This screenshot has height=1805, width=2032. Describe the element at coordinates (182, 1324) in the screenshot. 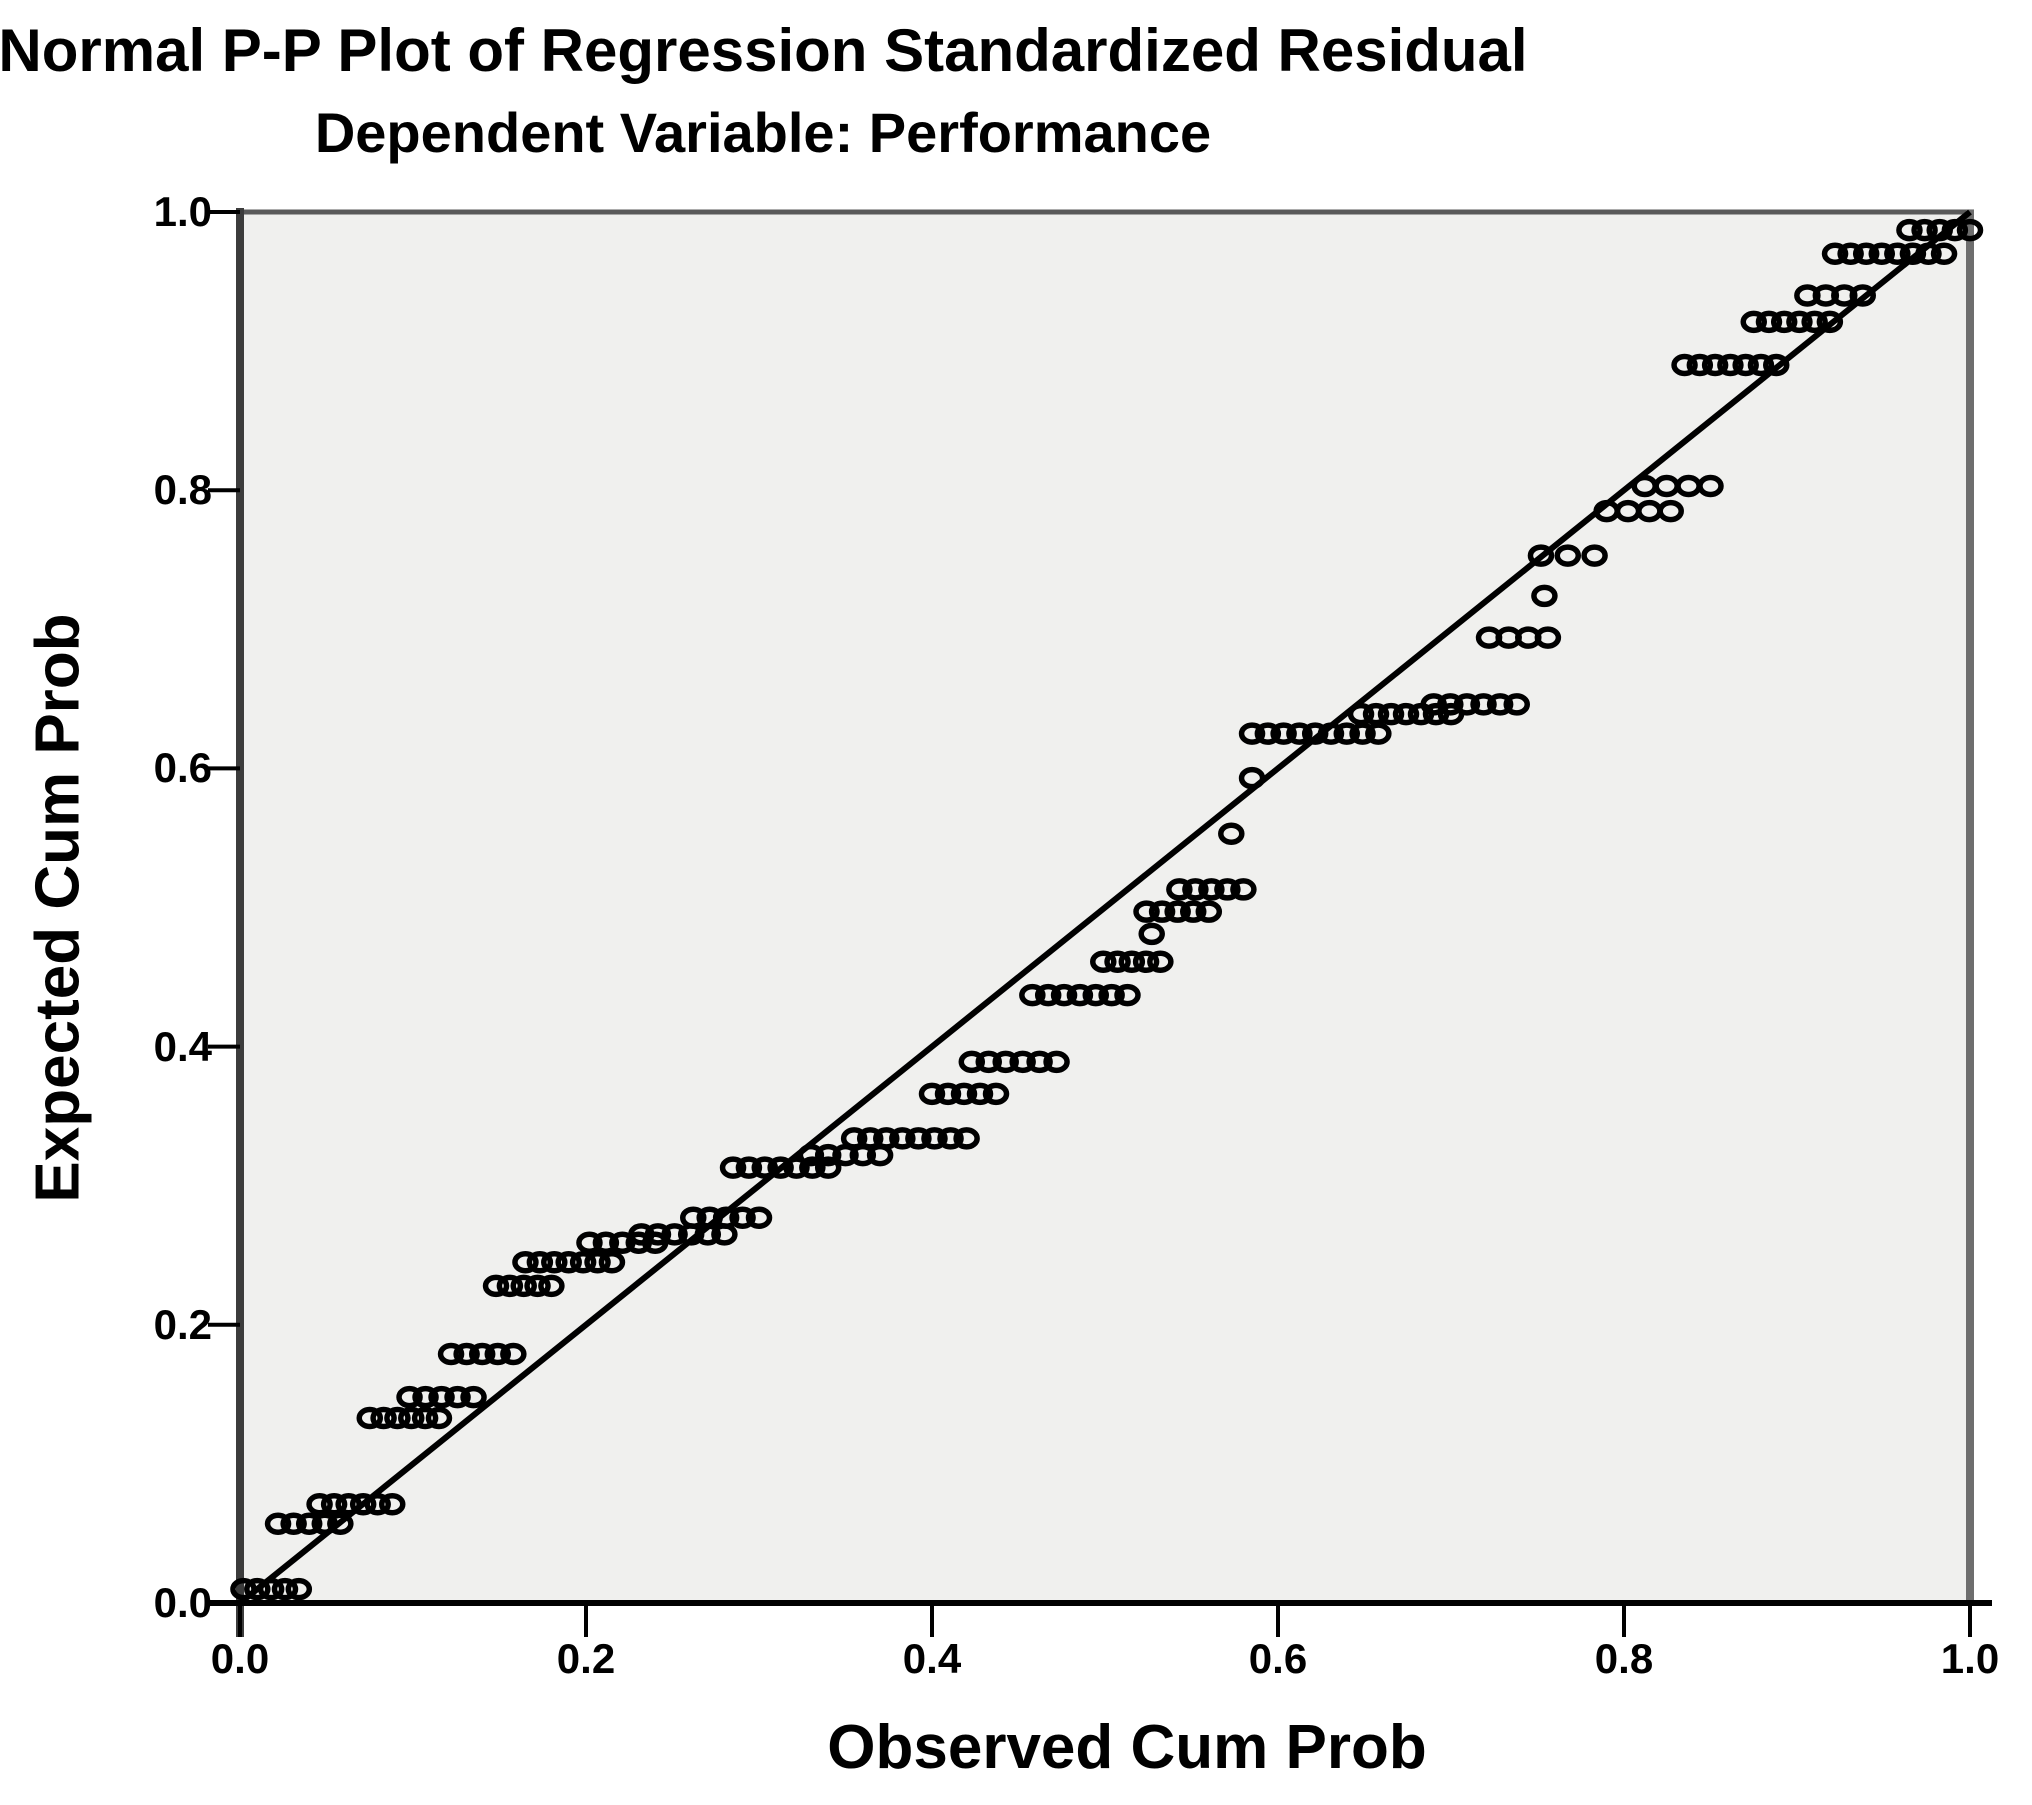

I see `y-tick-label: 0.2` at that location.